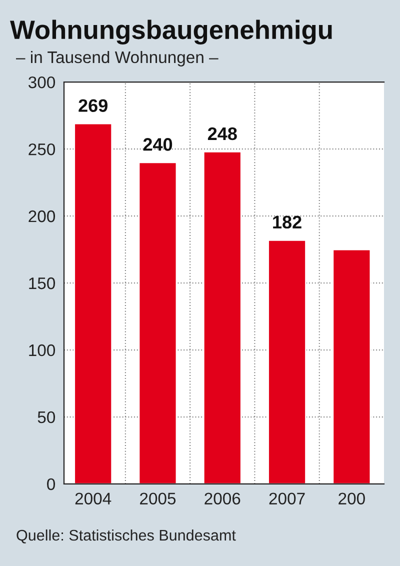 The height and width of the screenshot is (566, 400). I want to click on data-label: 248, so click(222, 133).